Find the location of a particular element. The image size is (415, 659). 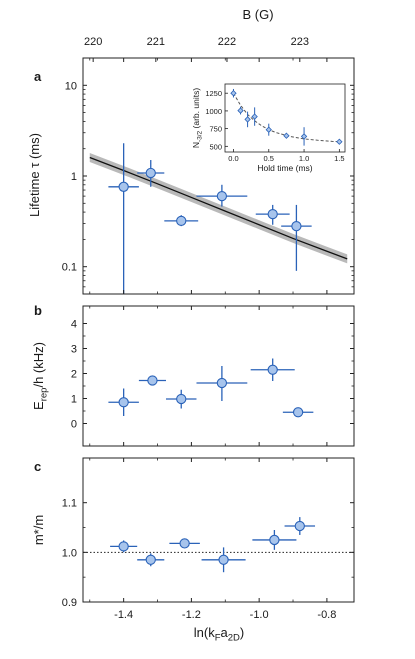

inset-y-tick-label: 1000 is located at coordinates (213, 111).